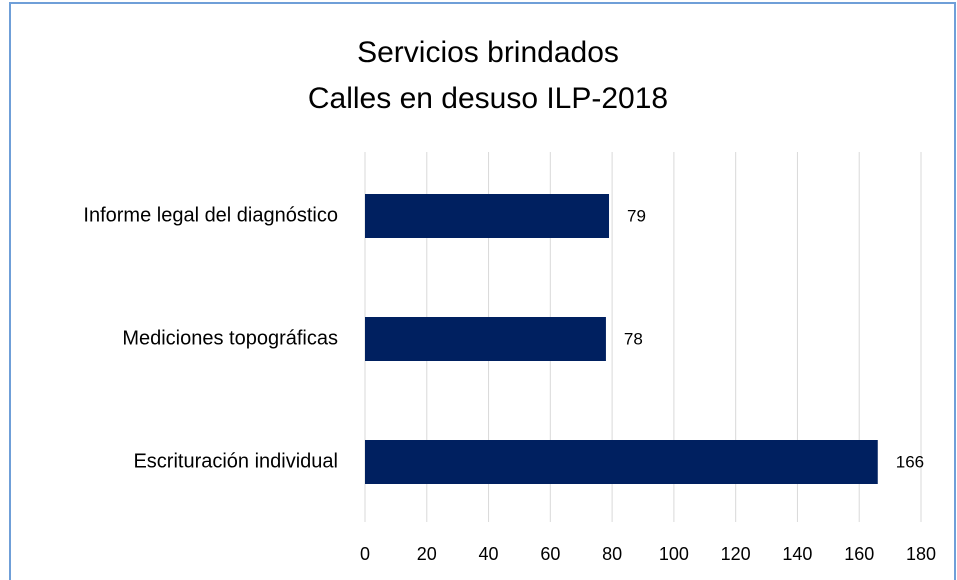 The height and width of the screenshot is (580, 957). Describe the element at coordinates (612, 554) in the screenshot. I see `x-tick-label: 80` at that location.